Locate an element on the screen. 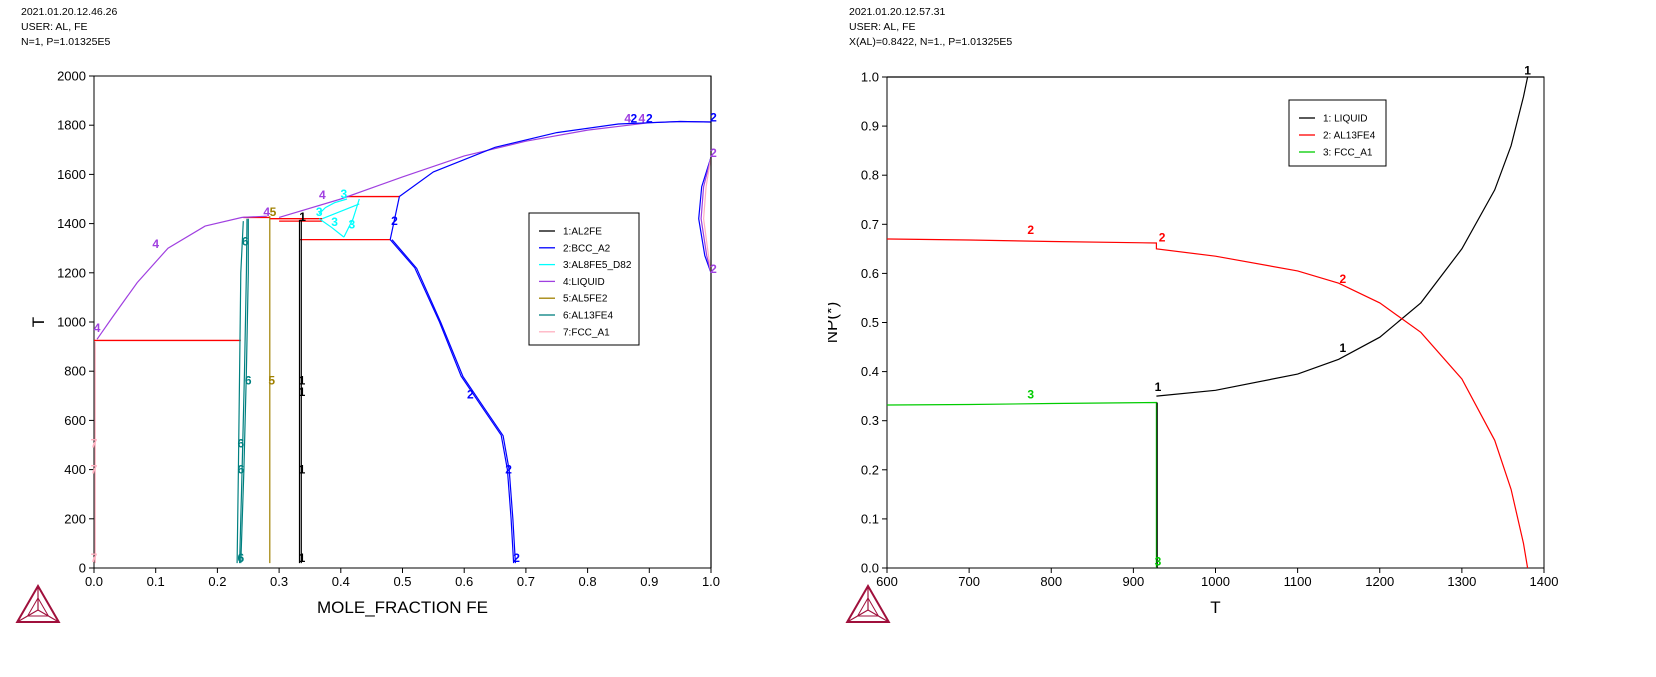 This screenshot has width=1656, height=677. right-y-tick-label: 0.8 is located at coordinates (870, 175).